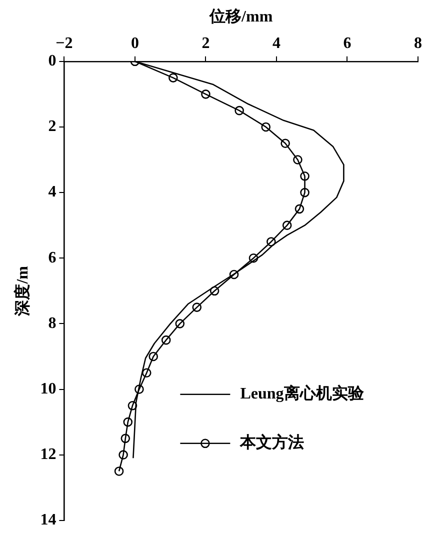 This screenshot has width=428, height=533. I want to click on x-tick-label: 4, so click(276, 43).